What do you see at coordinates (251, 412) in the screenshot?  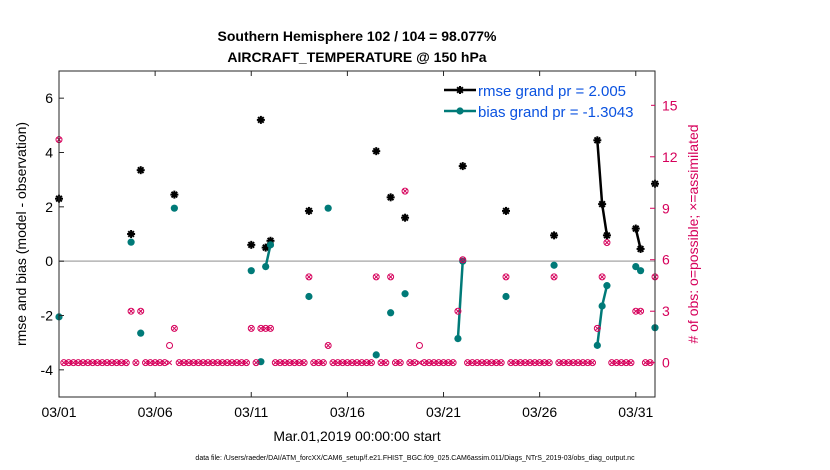 I see `x-tick-label: 03/11` at bounding box center [251, 412].